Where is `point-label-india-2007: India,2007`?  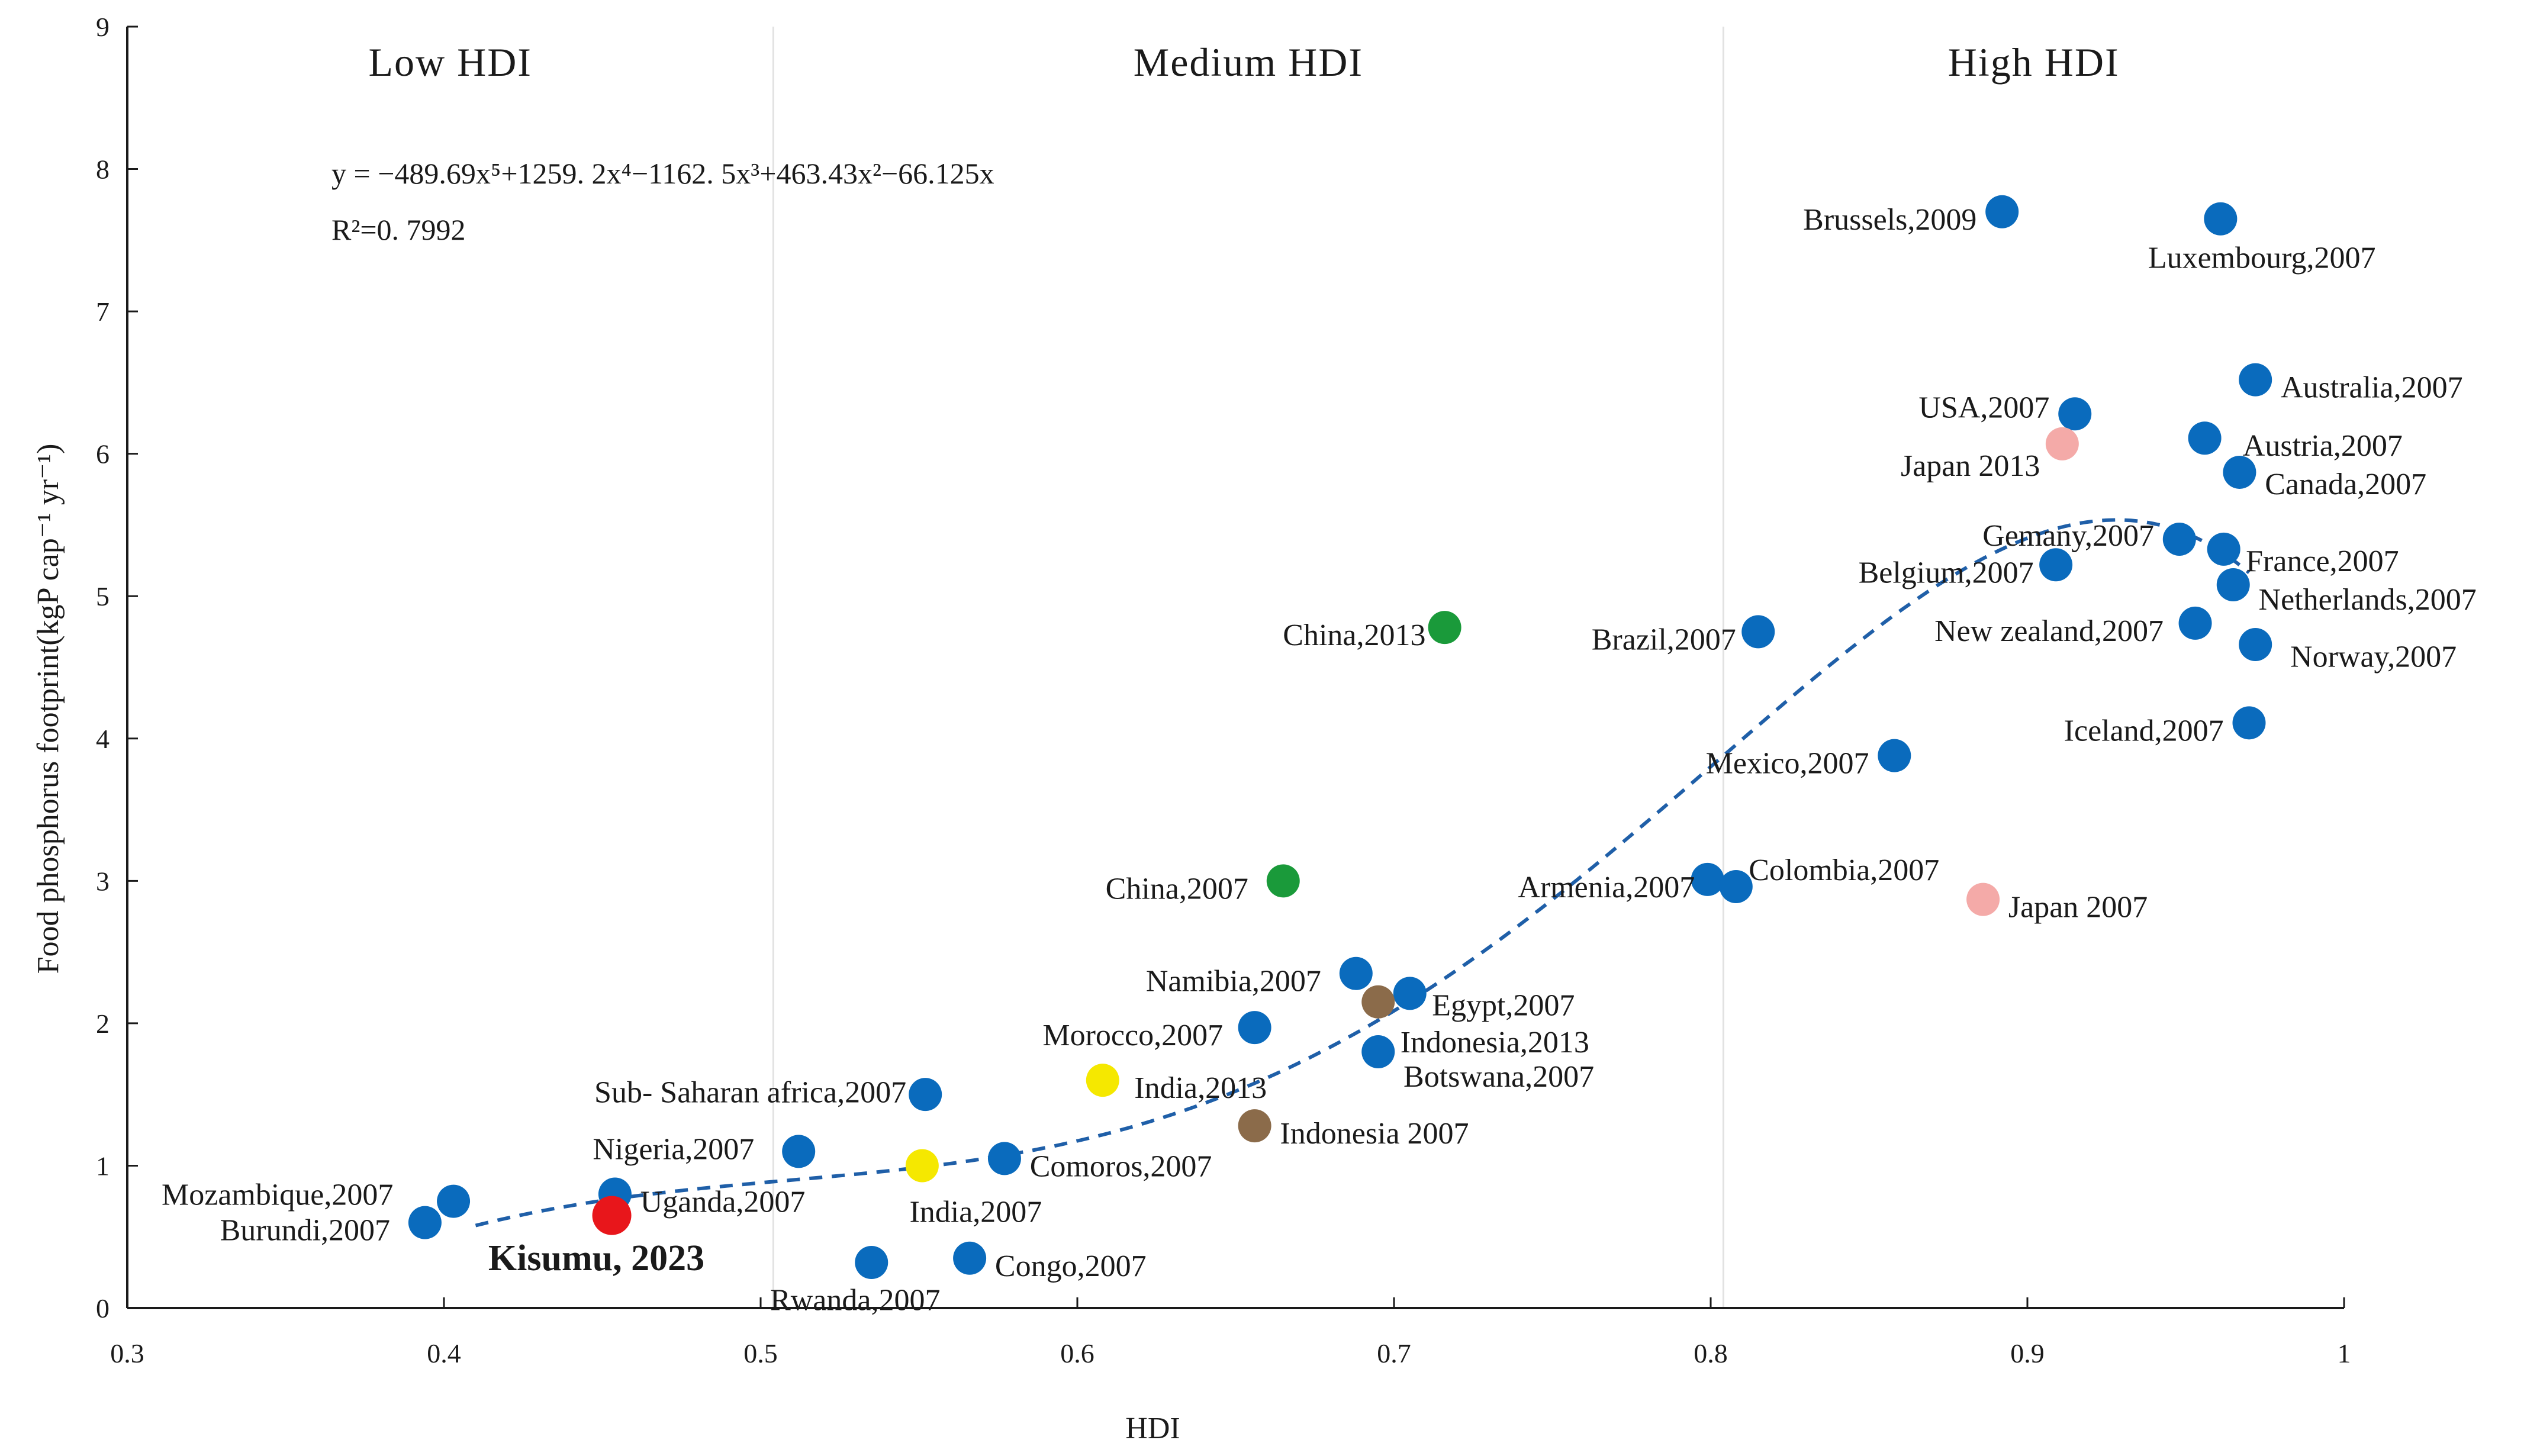 point-label-india-2007: India,2007 is located at coordinates (975, 1212).